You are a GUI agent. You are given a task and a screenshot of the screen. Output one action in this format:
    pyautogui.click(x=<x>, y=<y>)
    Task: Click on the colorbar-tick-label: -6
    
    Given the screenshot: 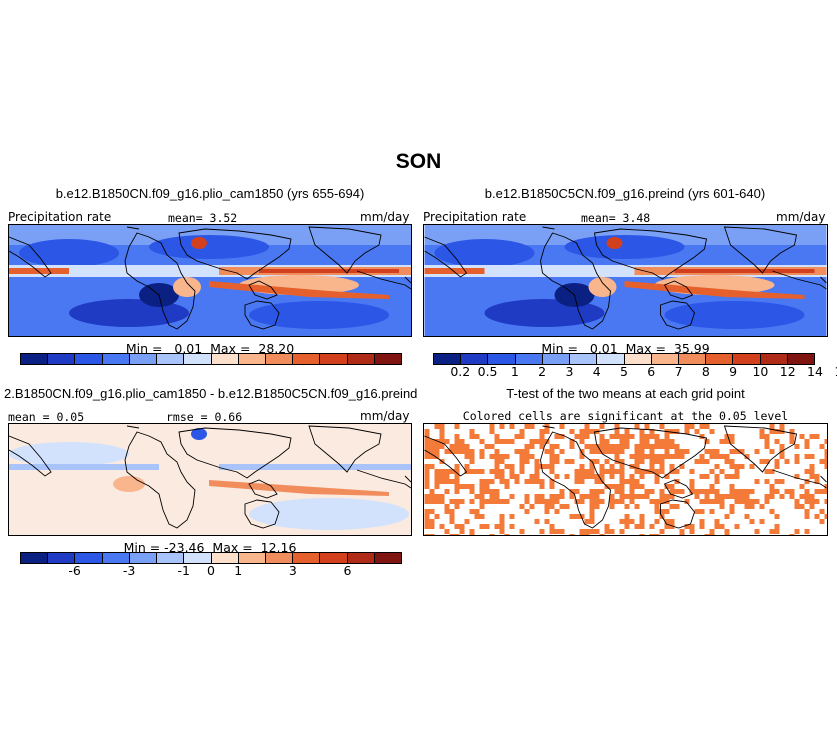 What is the action you would take?
    pyautogui.click(x=74, y=570)
    